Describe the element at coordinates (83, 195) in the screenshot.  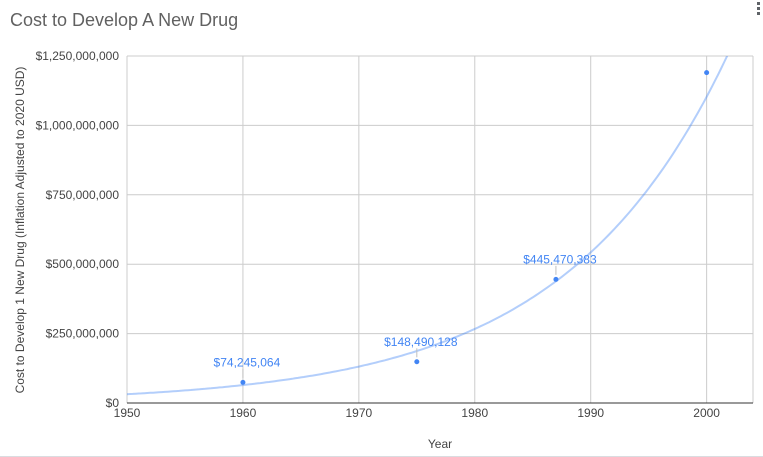
I see `y-tick-label: $750,000,000` at that location.